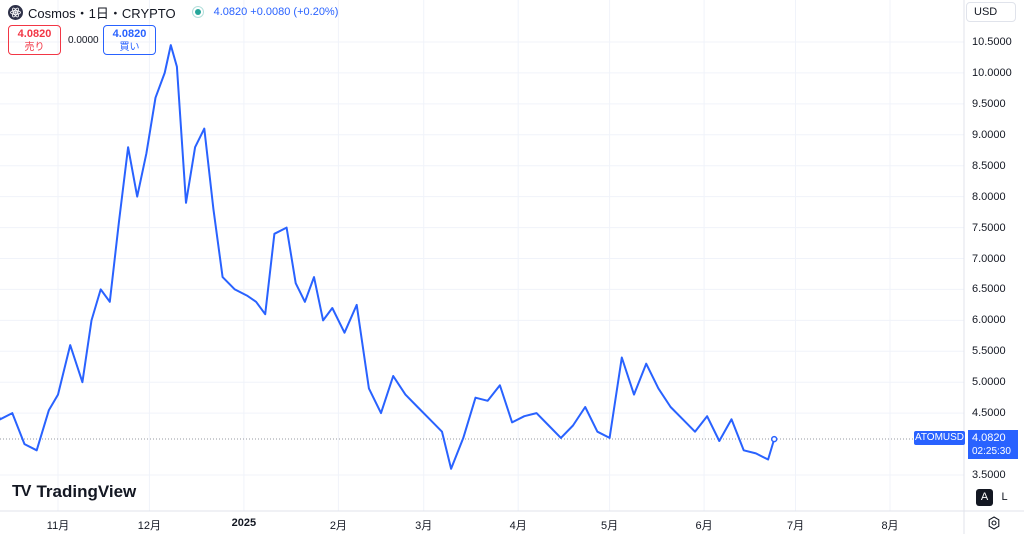  I want to click on settings-gear-icon, so click(994, 523).